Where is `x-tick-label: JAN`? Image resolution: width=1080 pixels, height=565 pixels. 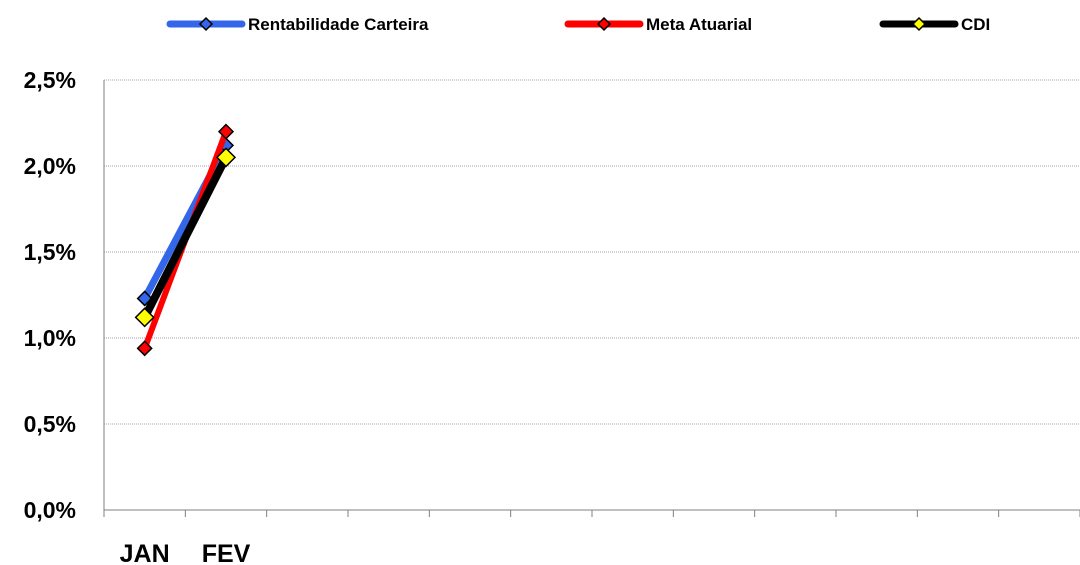
x-tick-label: JAN is located at coordinates (145, 552).